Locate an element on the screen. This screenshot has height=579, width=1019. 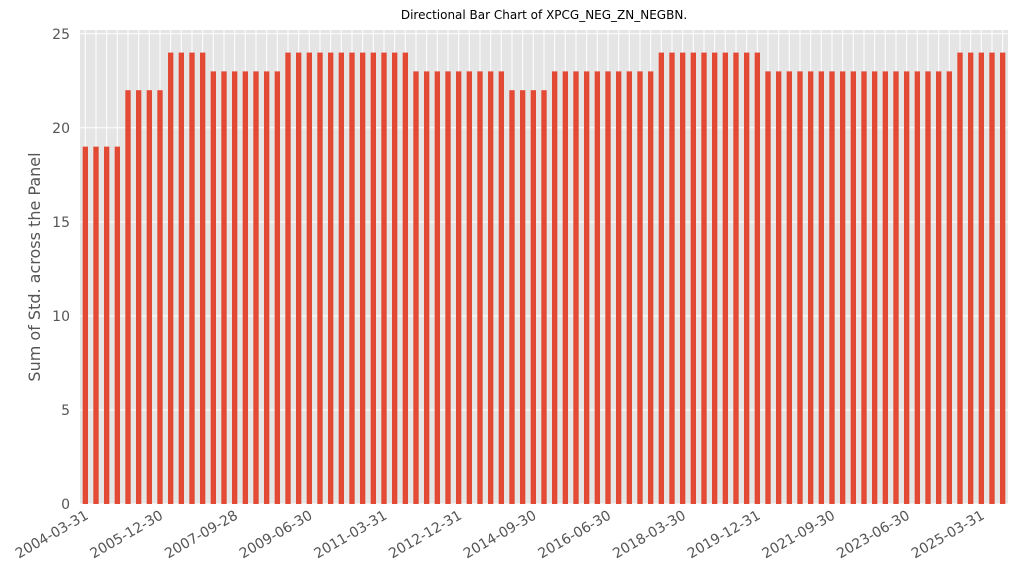
x-tick-label: 2004-03-31 is located at coordinates (52, 535).